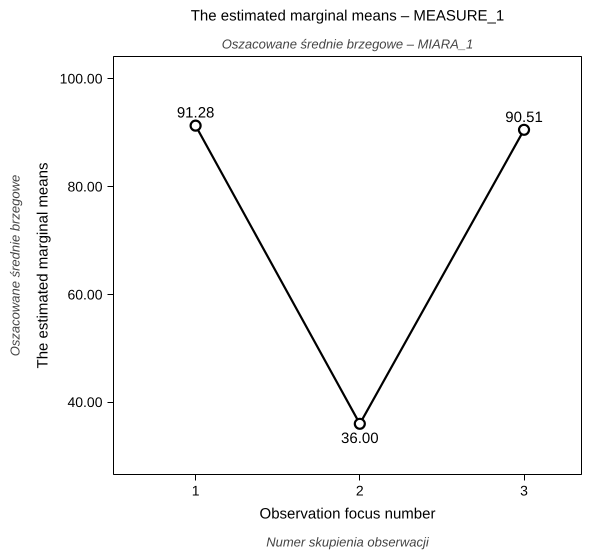 This screenshot has height=554, width=593. Describe the element at coordinates (347, 16) in the screenshot. I see `chart-title: The estimated marginal means – MEASURE_1` at that location.